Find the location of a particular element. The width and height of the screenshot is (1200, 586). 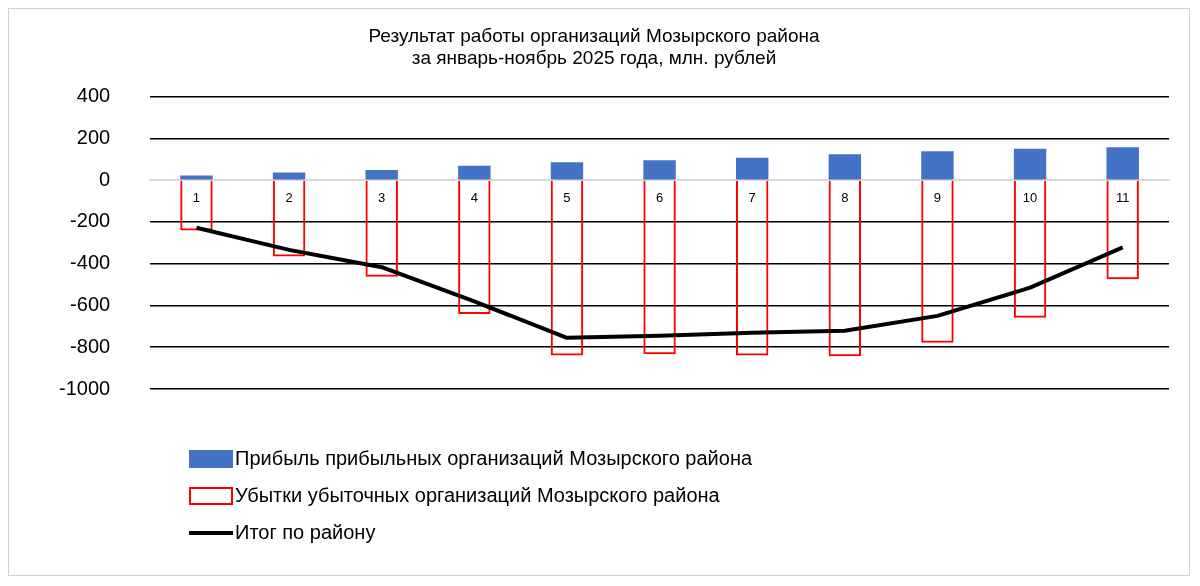

x-tick-label: 1 is located at coordinates (196, 197).